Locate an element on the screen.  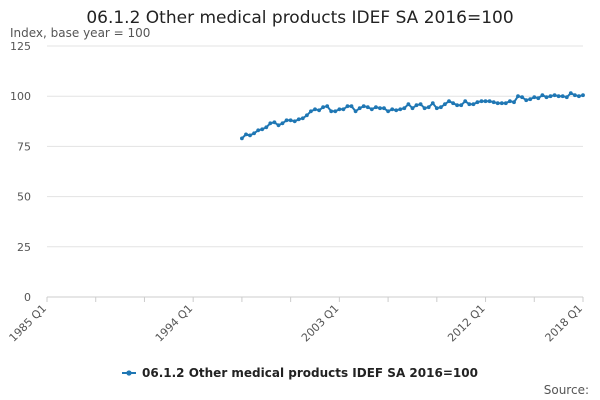
y-tick-label: 25 is located at coordinates (24, 247).